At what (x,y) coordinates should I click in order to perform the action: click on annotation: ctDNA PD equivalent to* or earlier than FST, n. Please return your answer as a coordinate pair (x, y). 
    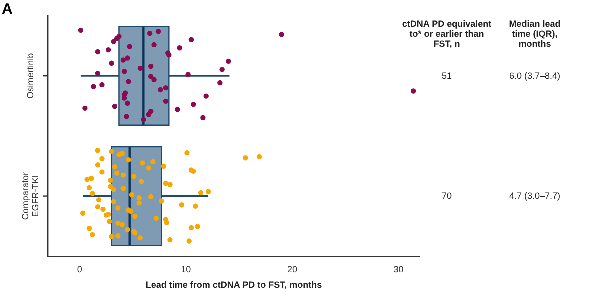
    Looking at the image, I should click on (447, 34).